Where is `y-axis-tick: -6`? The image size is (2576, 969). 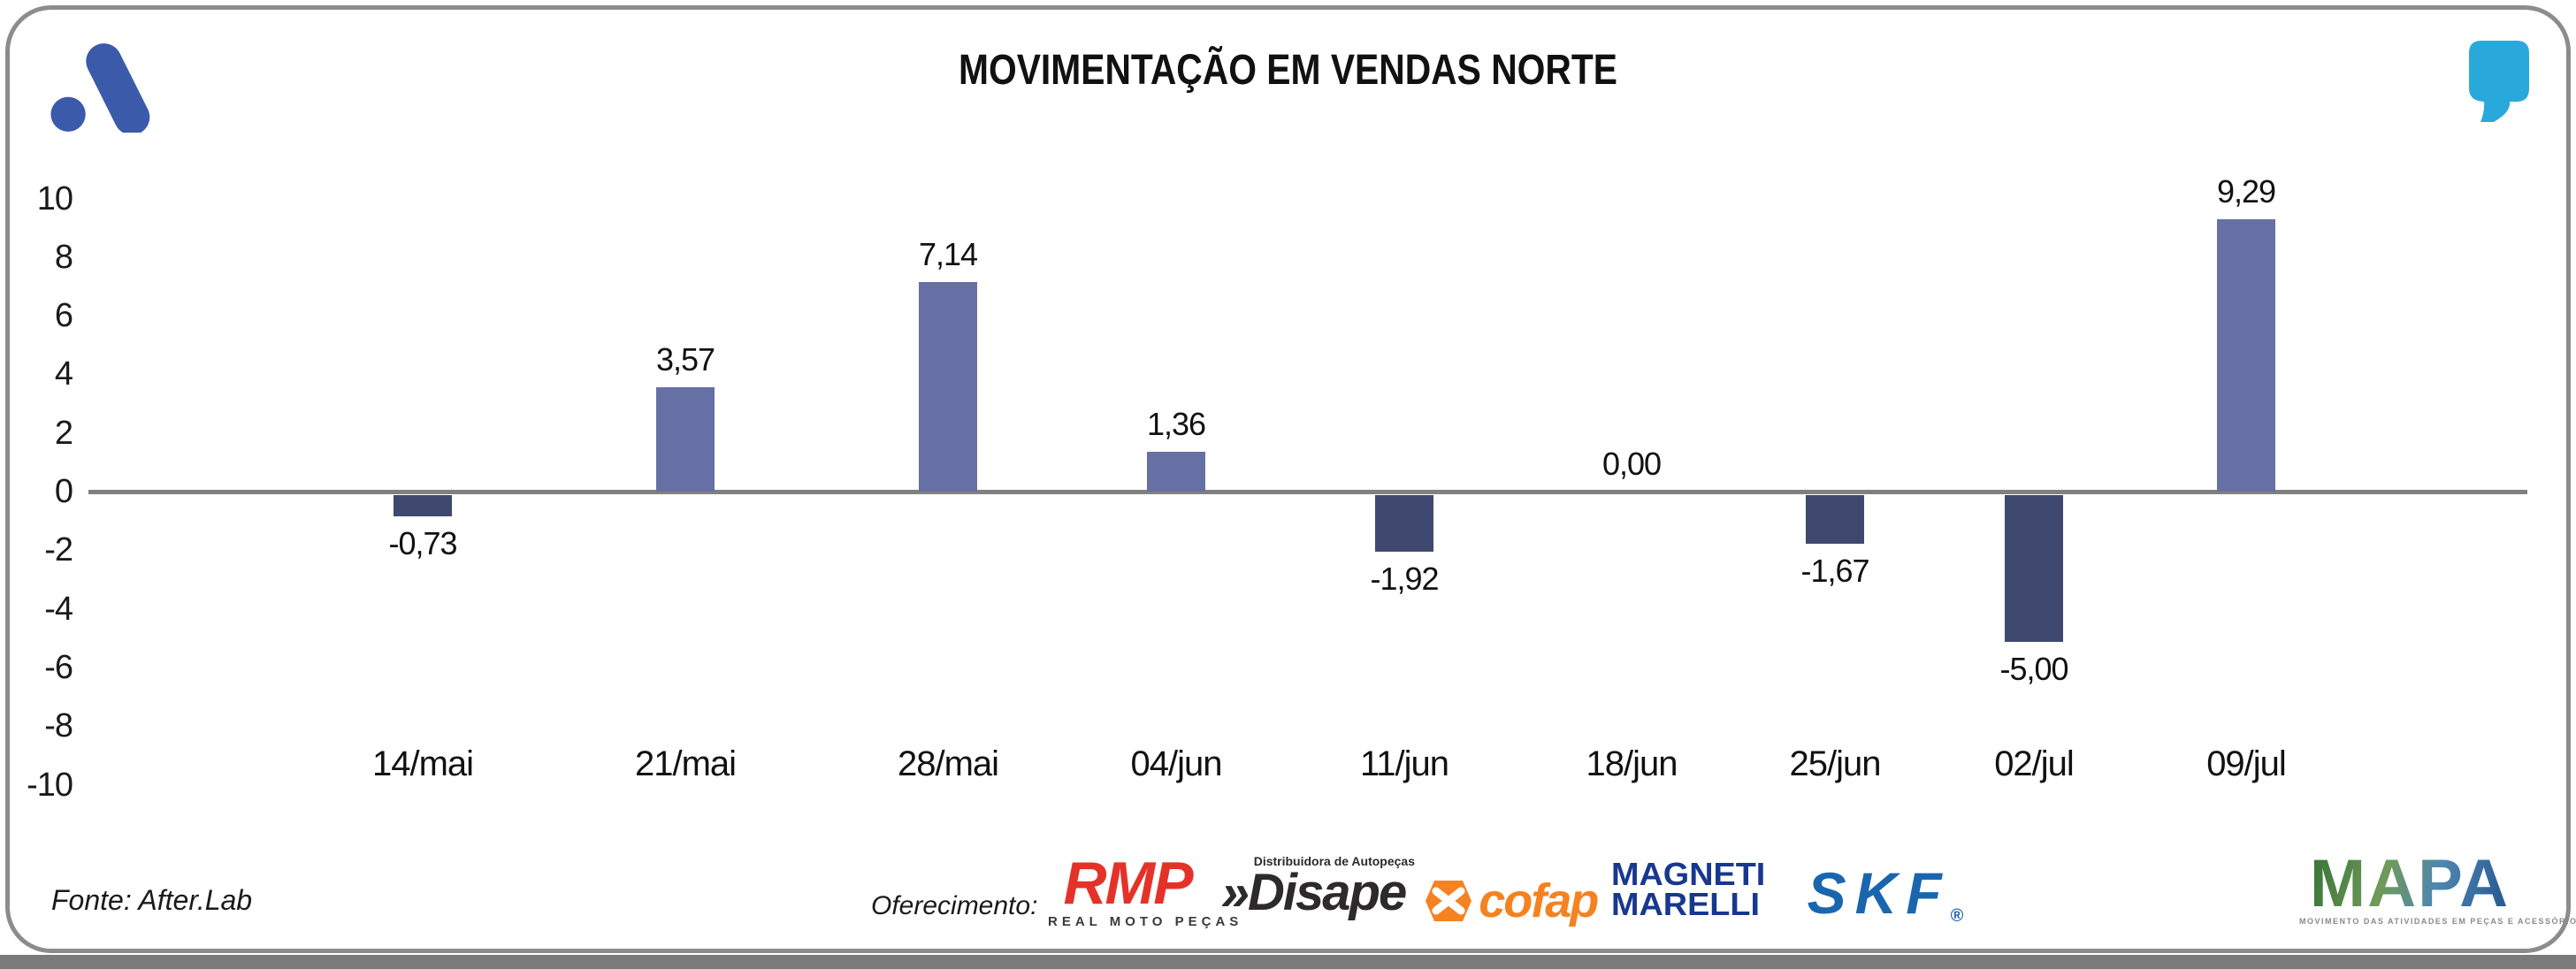 y-axis-tick: -6 is located at coordinates (59, 667).